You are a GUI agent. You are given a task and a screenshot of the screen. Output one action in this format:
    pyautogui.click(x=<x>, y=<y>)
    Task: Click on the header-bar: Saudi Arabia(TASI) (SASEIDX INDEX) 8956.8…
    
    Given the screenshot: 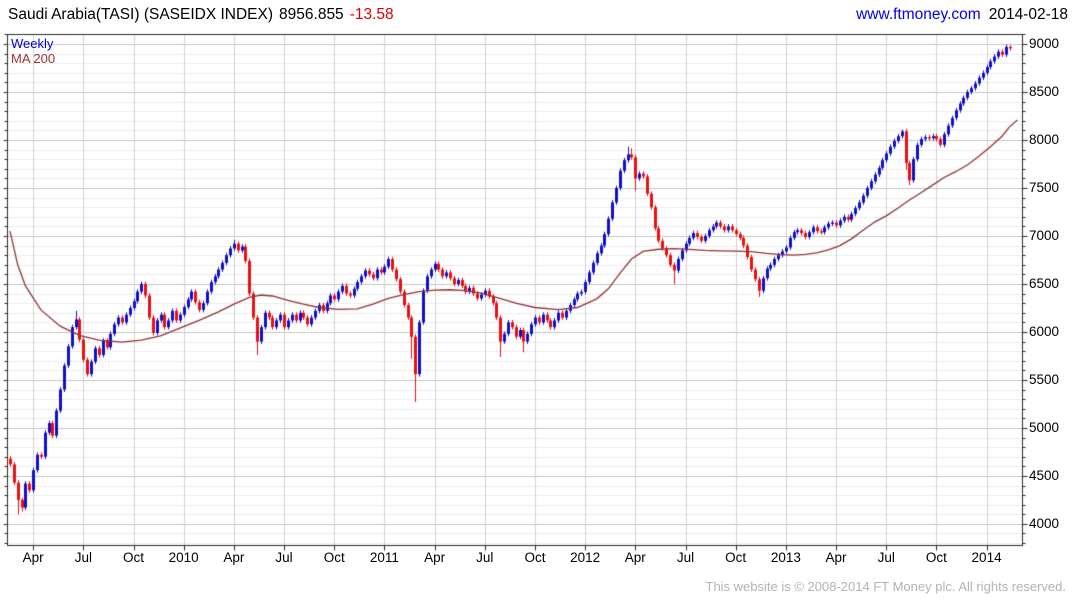 What is the action you would take?
    pyautogui.click(x=537, y=15)
    